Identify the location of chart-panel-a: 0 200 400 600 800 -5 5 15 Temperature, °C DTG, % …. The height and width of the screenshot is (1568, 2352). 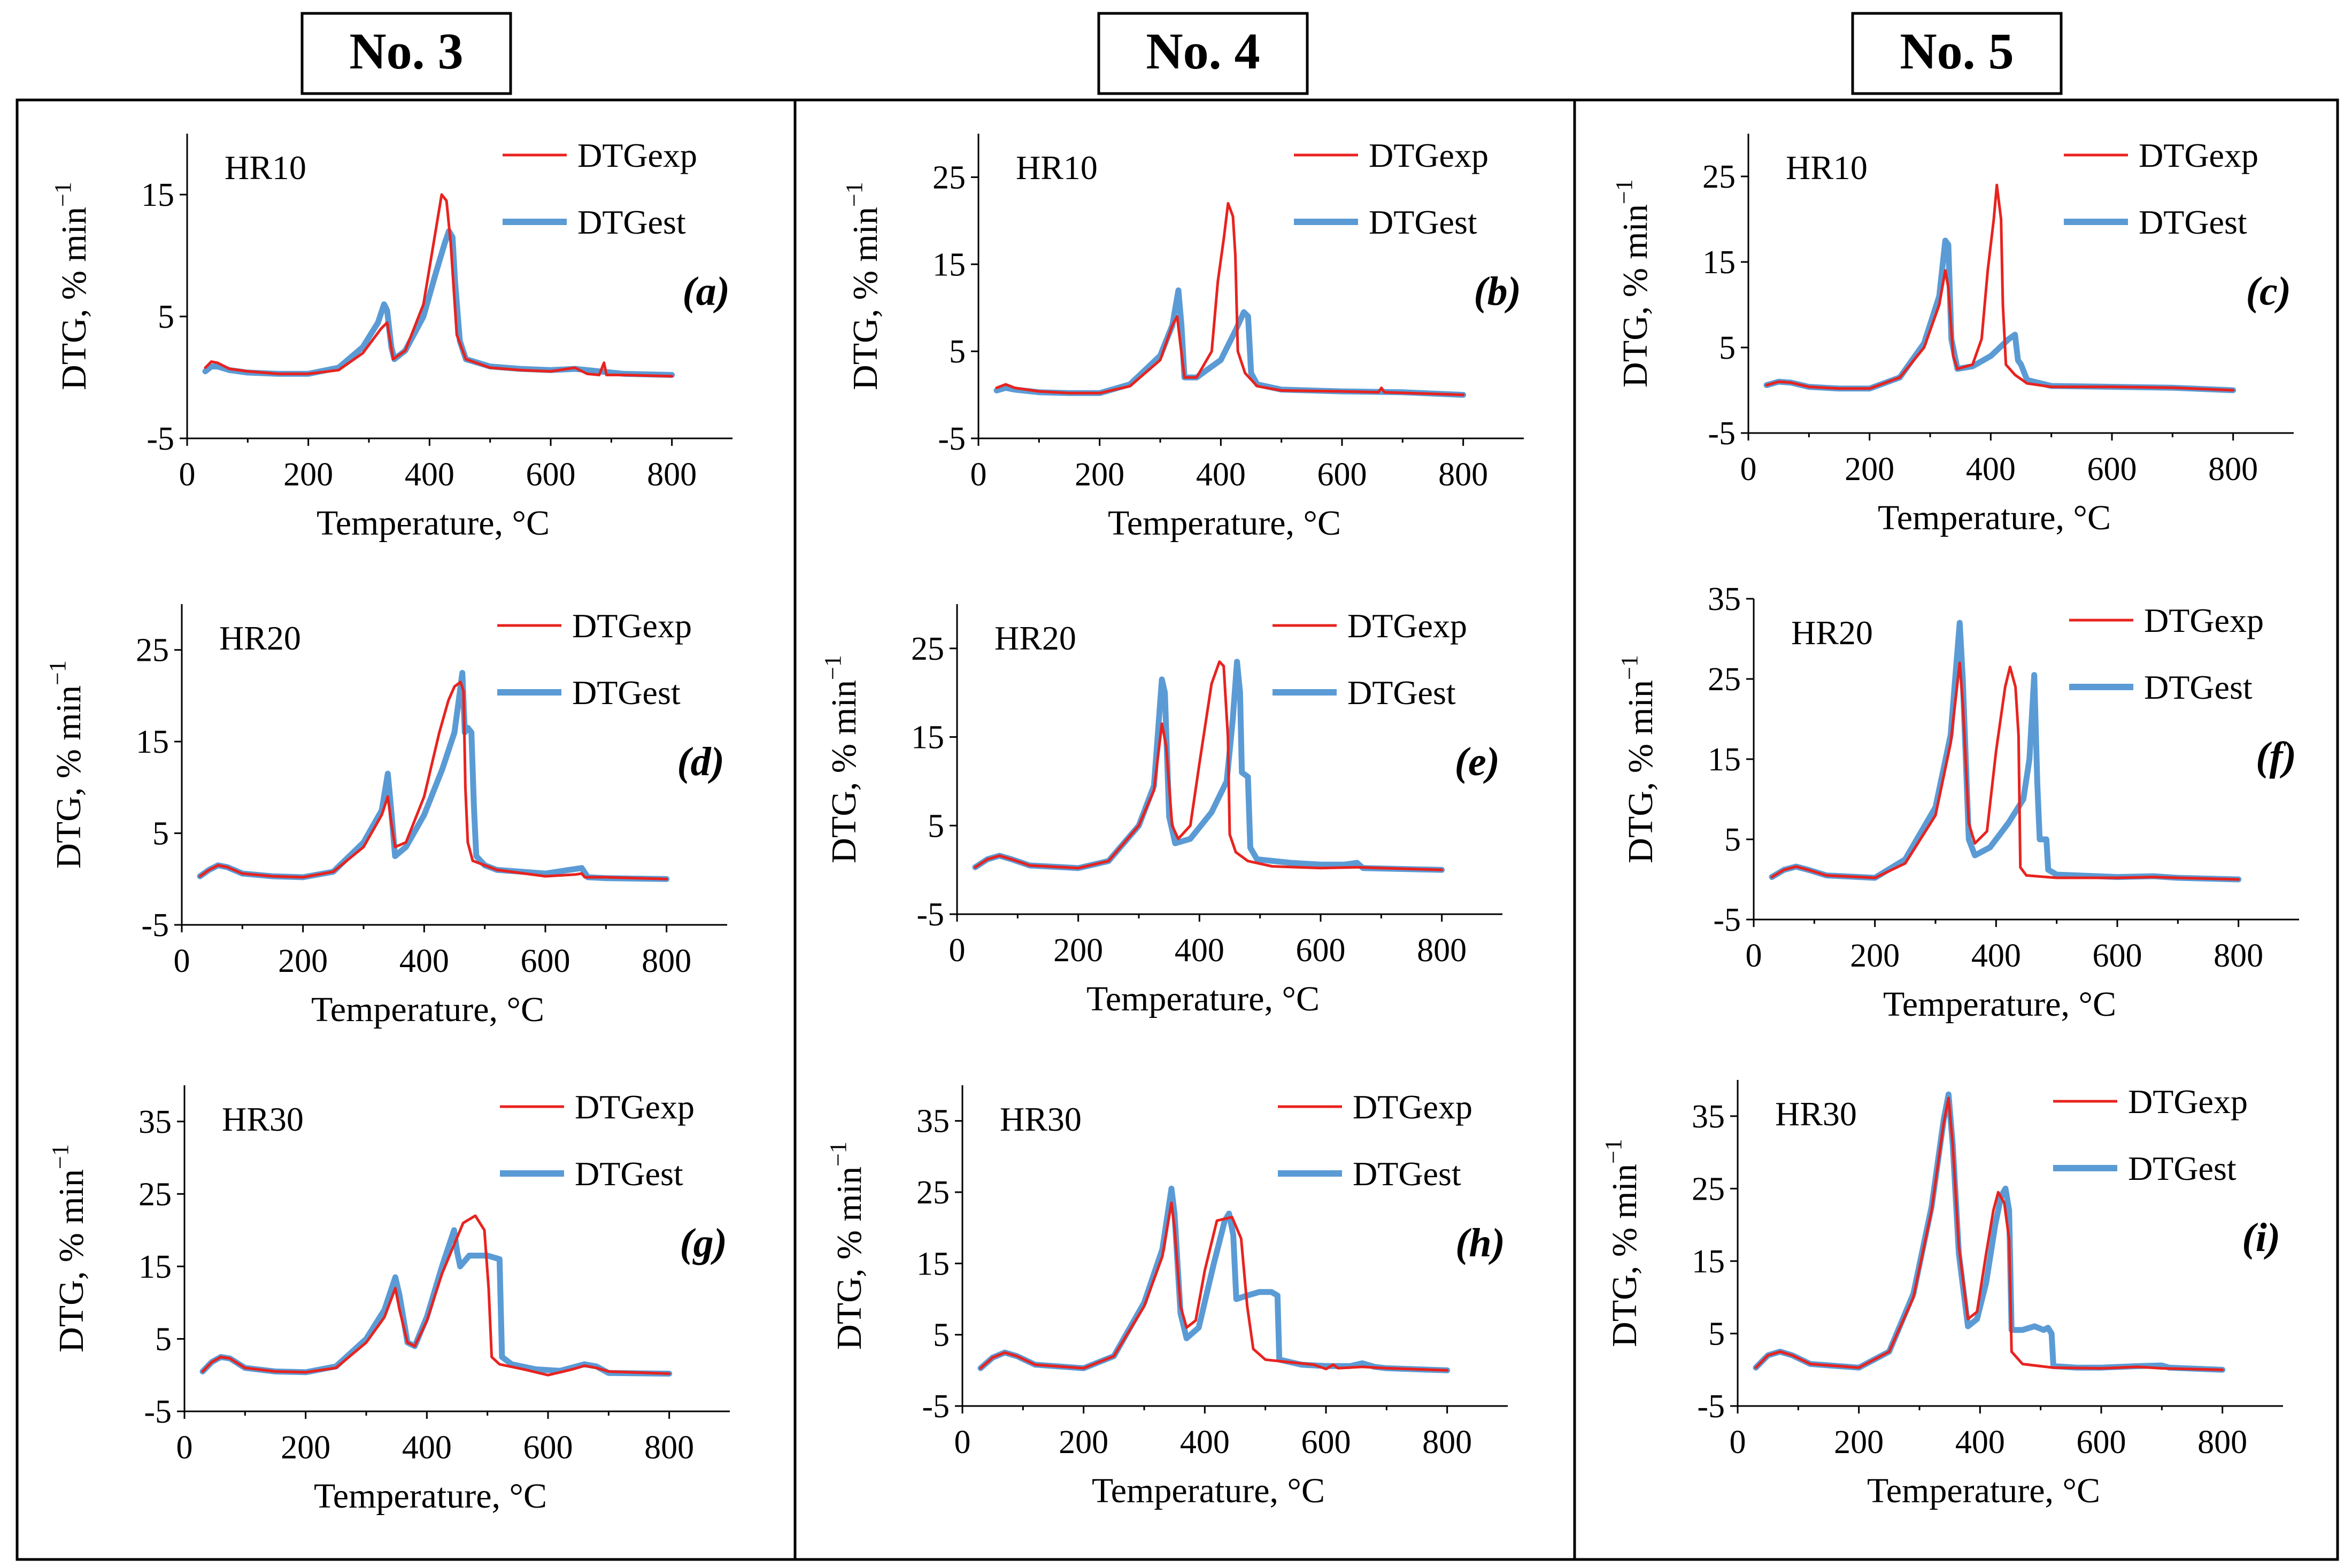
(391, 338).